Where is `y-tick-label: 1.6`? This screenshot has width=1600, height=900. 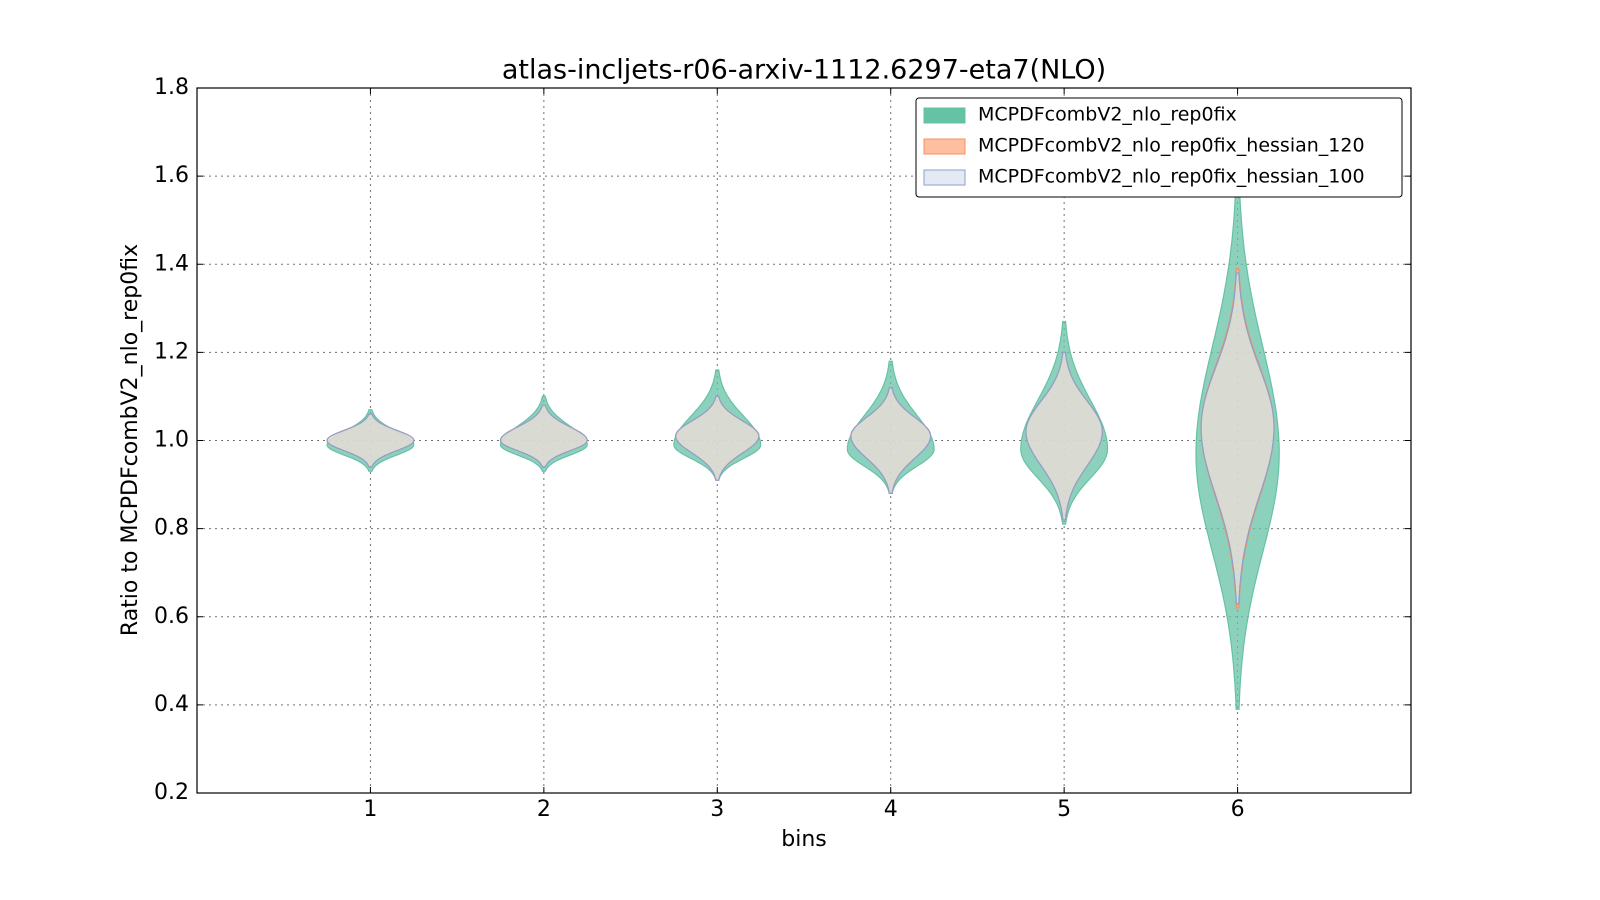
y-tick-label: 1.6 is located at coordinates (171, 175).